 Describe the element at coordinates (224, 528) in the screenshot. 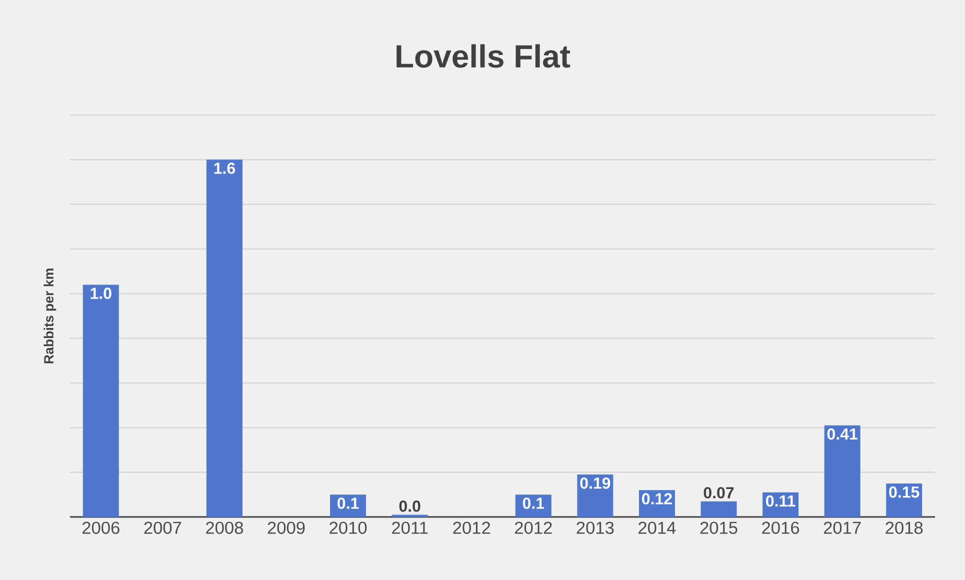

I see `x-tick-label: 2008` at that location.